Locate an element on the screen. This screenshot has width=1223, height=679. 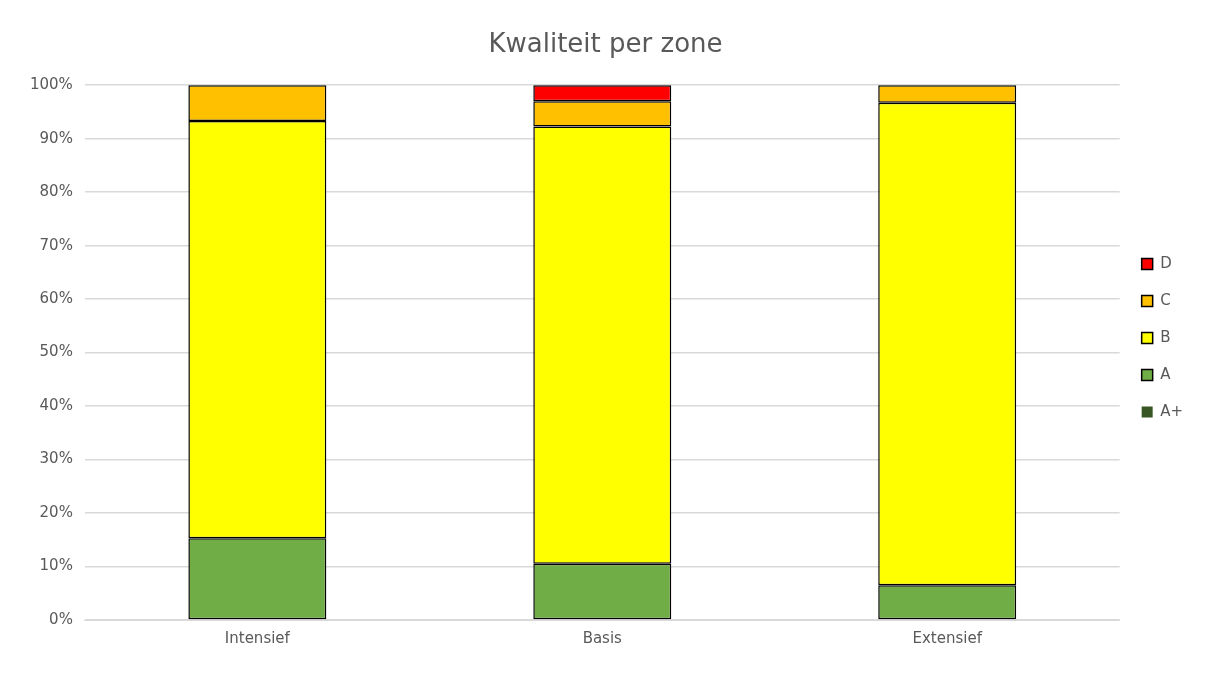
y-tick-label: 30% is located at coordinates (56, 458).